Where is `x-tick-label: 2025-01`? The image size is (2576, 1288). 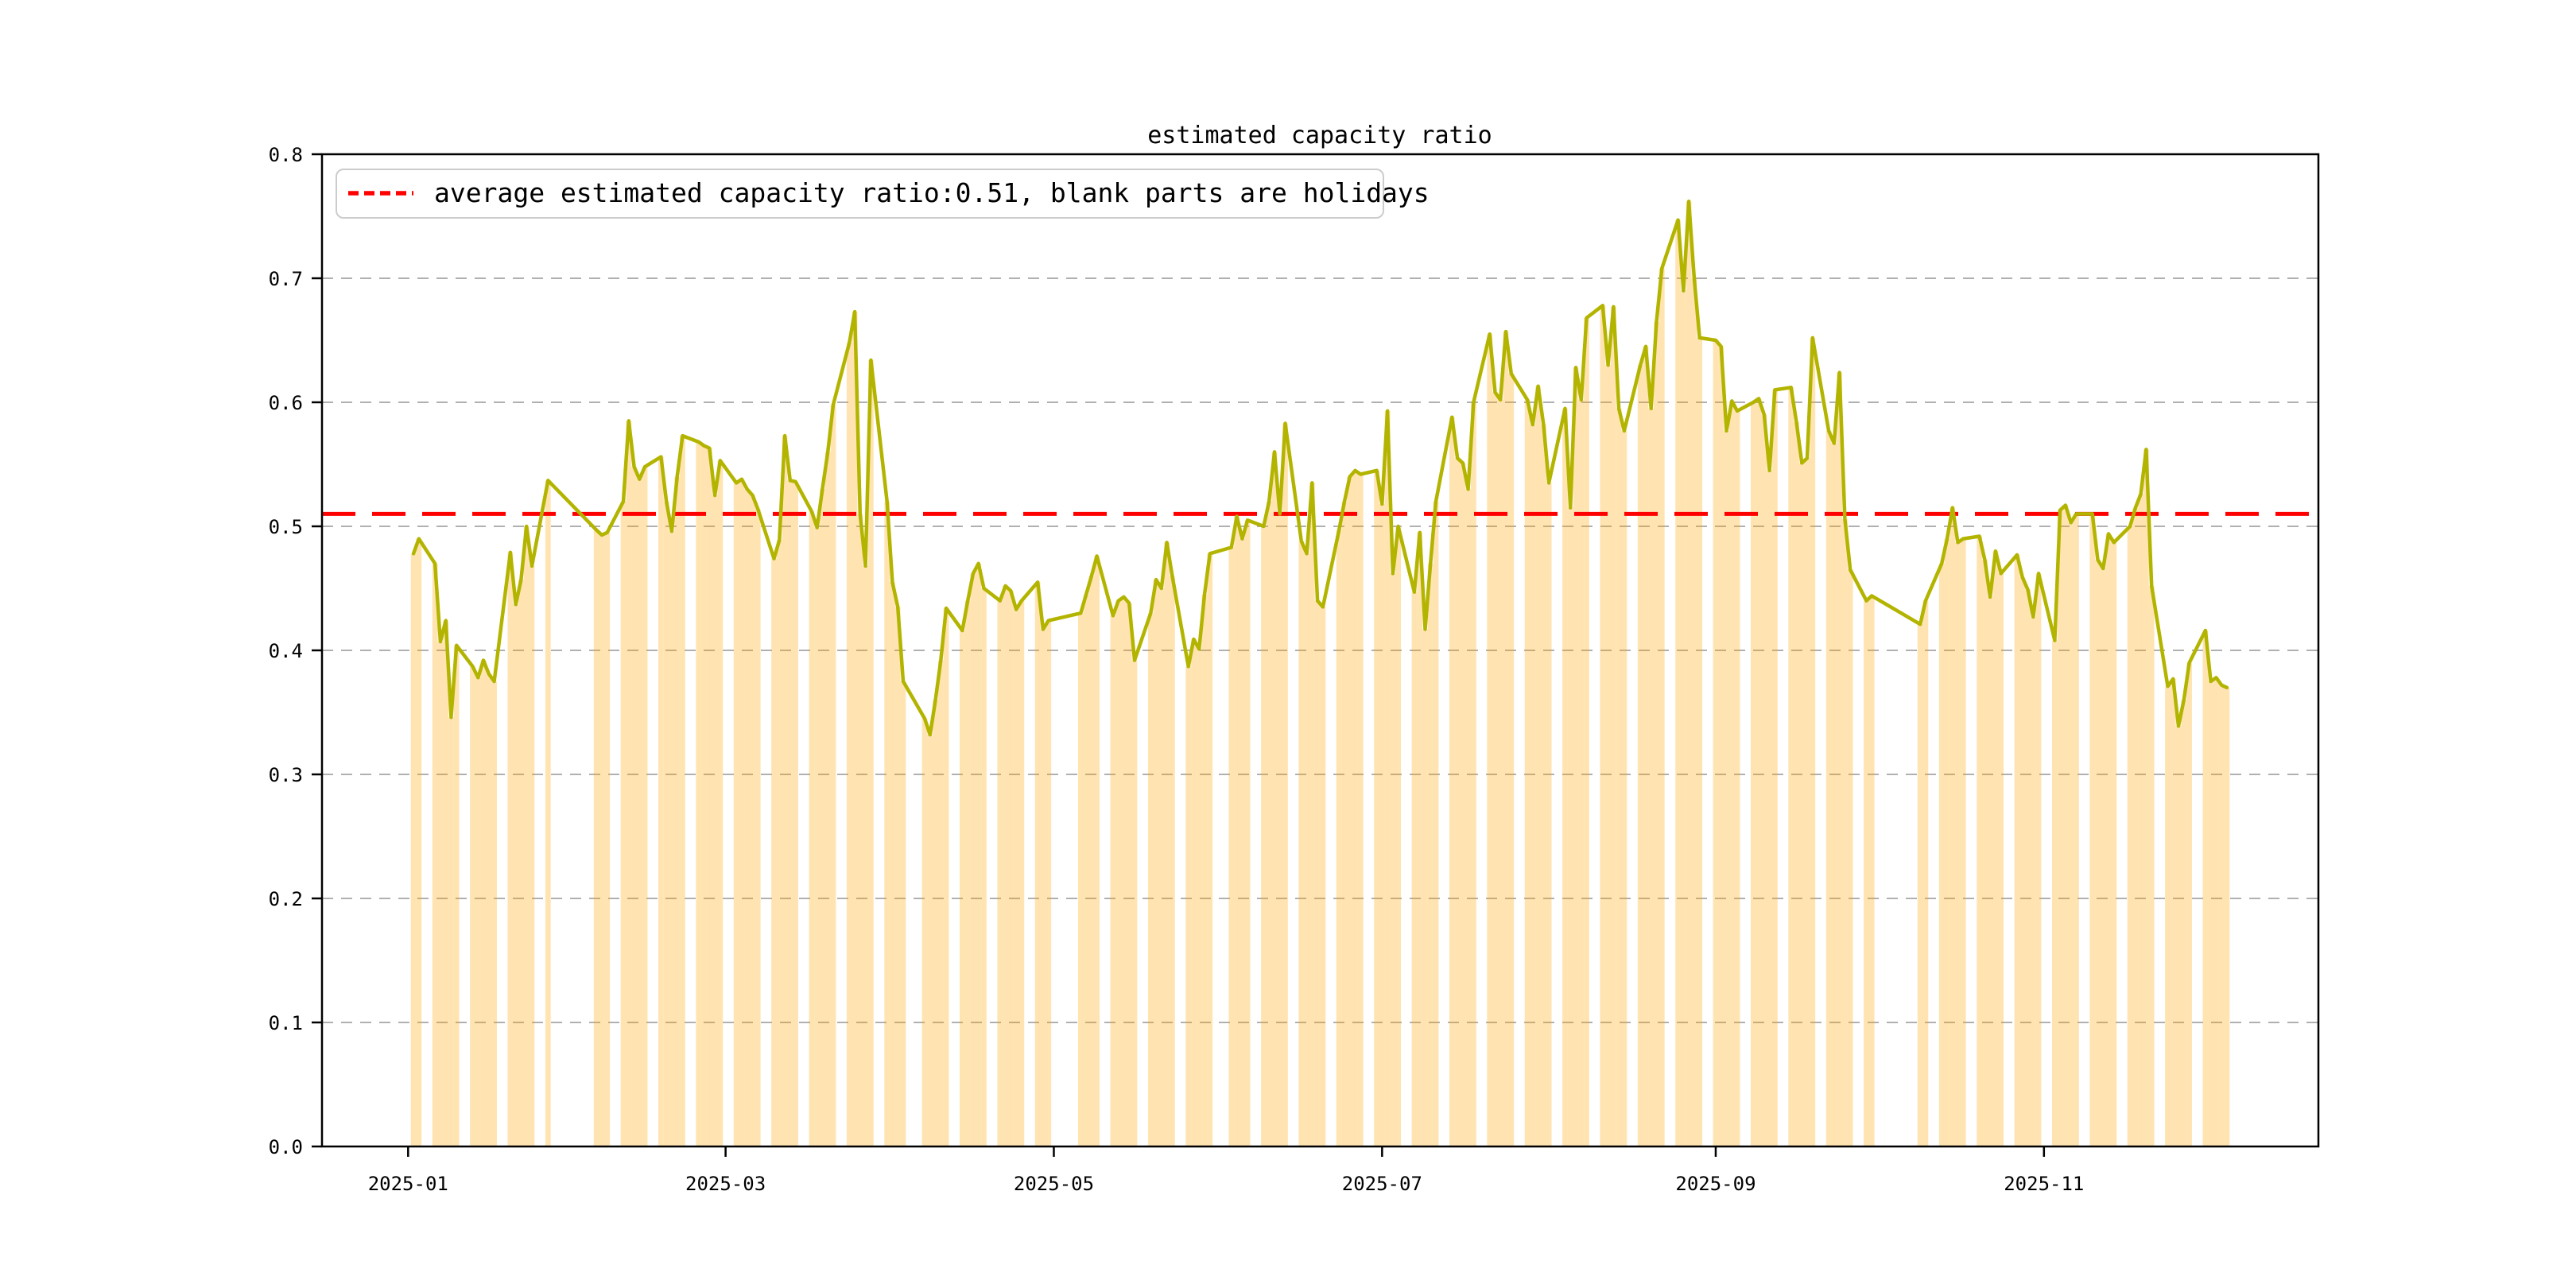 x-tick-label: 2025-01 is located at coordinates (408, 1184).